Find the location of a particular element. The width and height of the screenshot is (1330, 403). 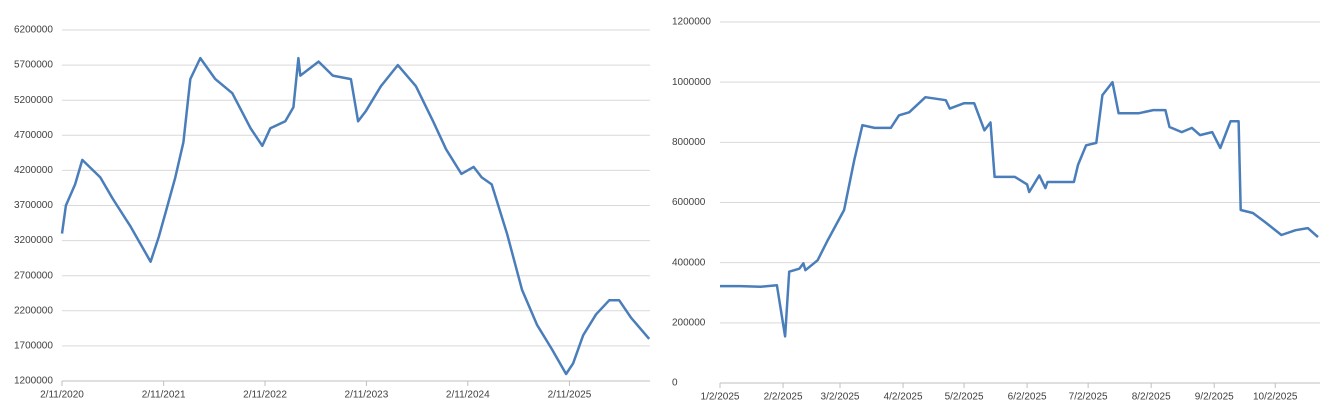

x-tick-label: 8/2/2025 is located at coordinates (1151, 397).